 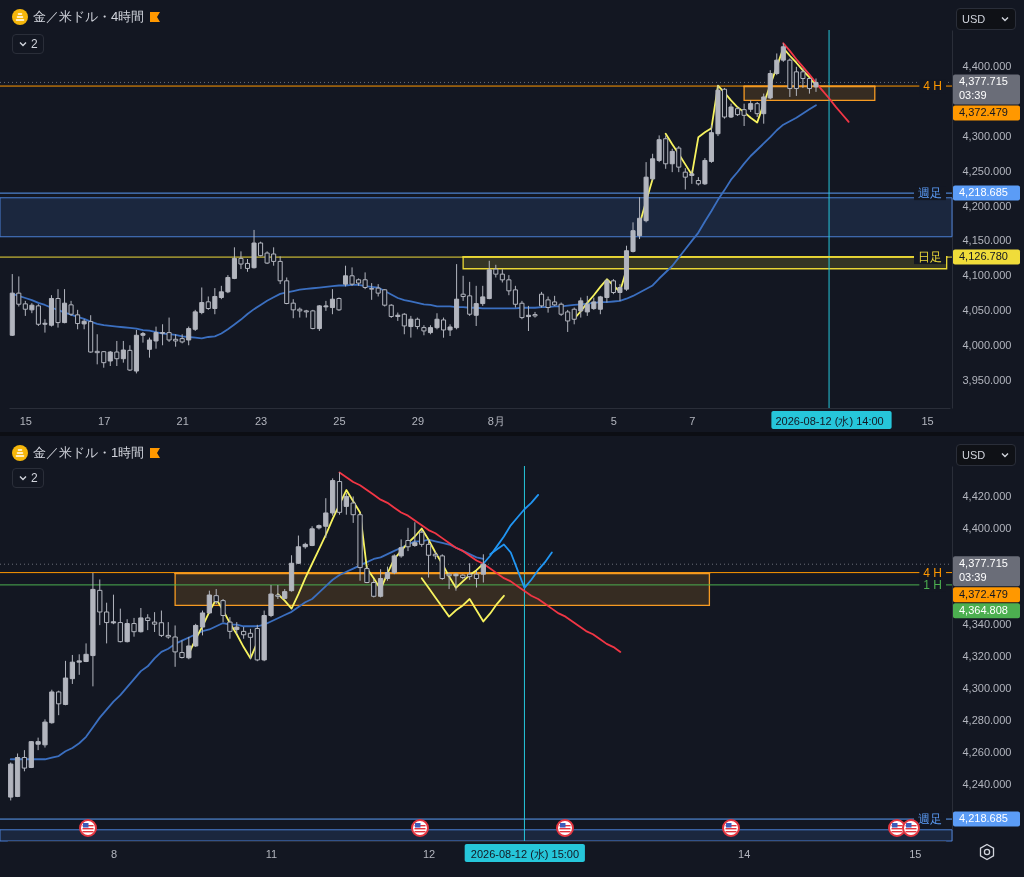 What do you see at coordinates (987, 495) in the screenshot?
I see `y-tick-label: 4,420.000` at bounding box center [987, 495].